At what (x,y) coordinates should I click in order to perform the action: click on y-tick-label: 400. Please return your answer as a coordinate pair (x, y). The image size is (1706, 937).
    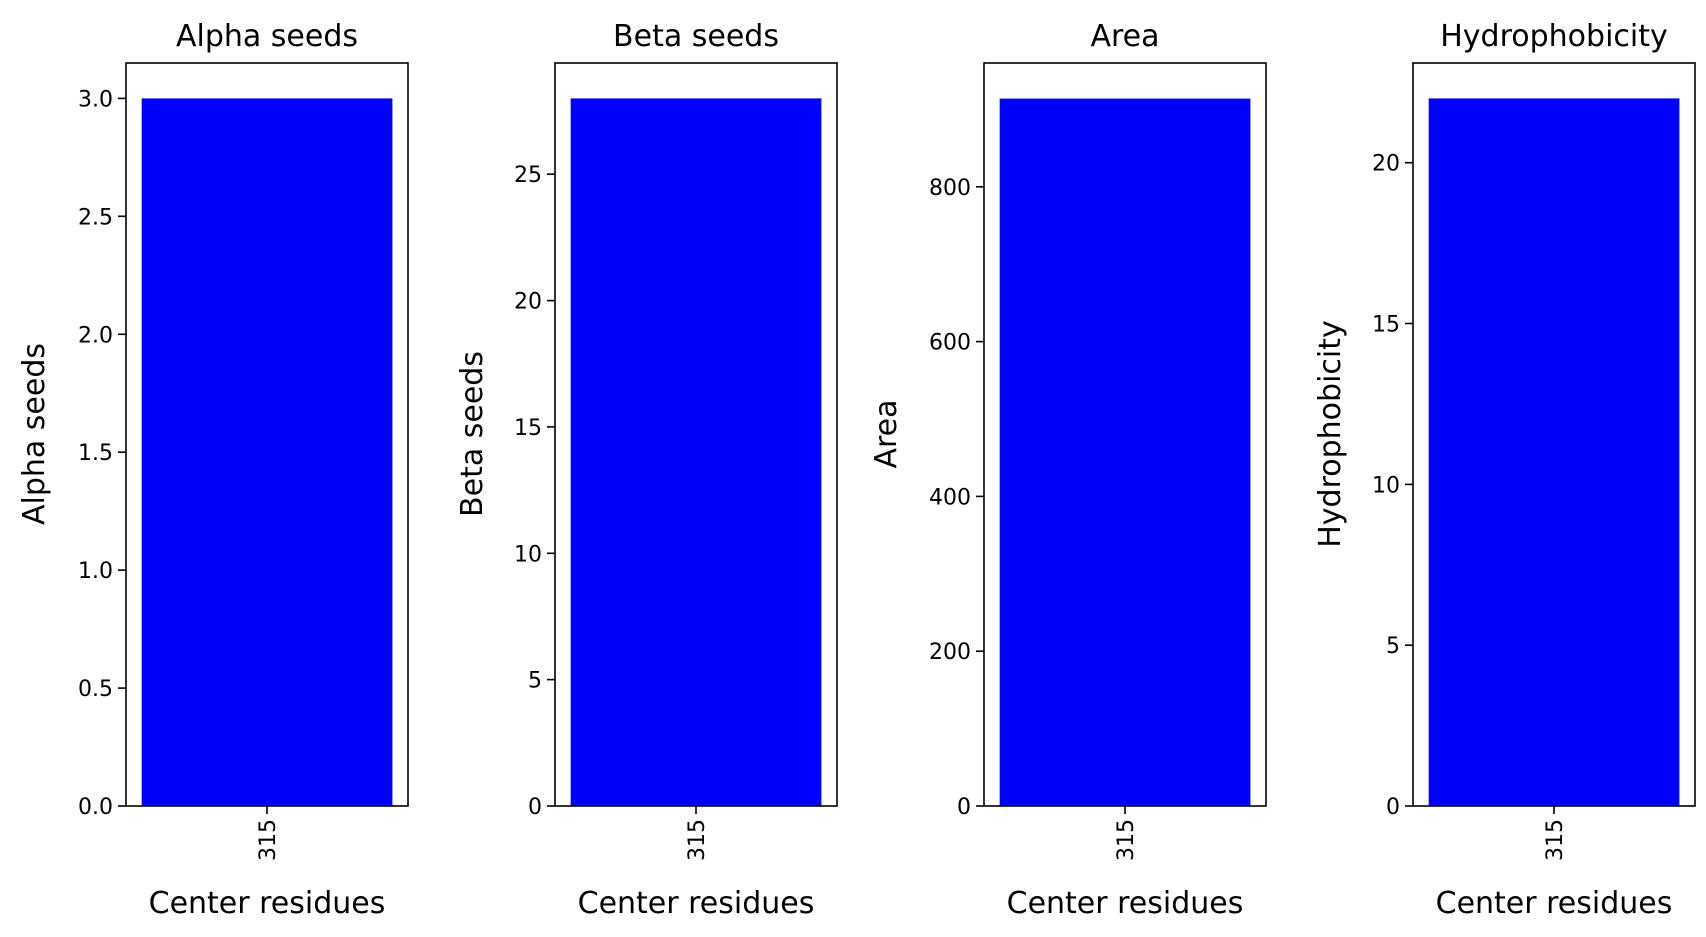
    Looking at the image, I should click on (950, 497).